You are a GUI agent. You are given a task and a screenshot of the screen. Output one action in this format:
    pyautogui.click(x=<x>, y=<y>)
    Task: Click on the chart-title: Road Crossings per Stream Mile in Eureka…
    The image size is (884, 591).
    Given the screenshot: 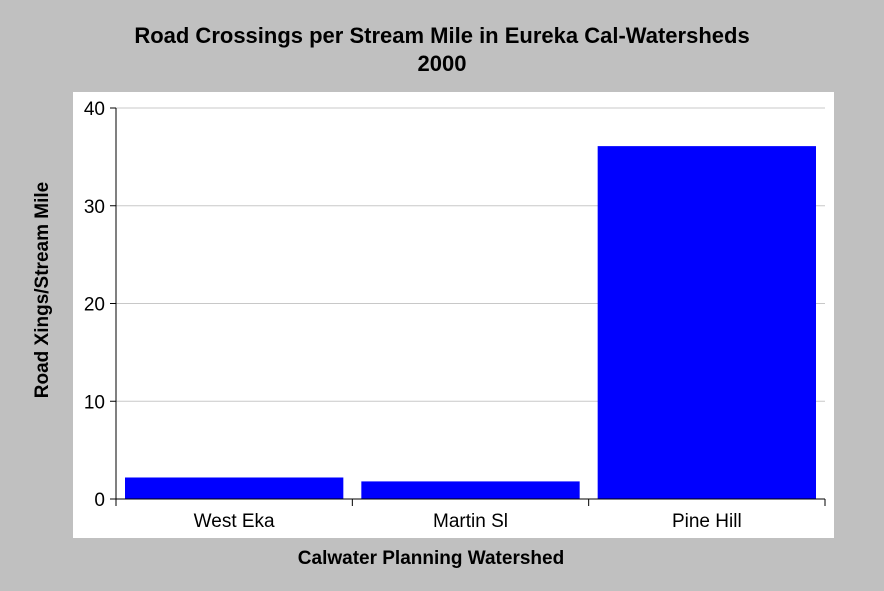 What is the action you would take?
    pyautogui.click(x=442, y=50)
    